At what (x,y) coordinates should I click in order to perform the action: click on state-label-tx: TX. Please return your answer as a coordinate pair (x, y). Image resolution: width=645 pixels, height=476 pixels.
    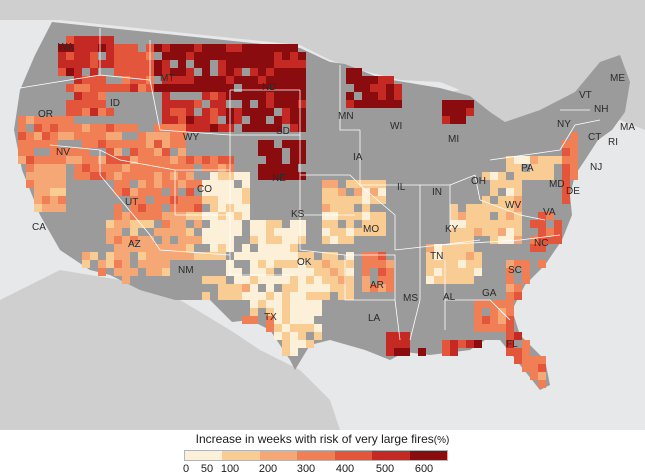
    Looking at the image, I should click on (270, 317).